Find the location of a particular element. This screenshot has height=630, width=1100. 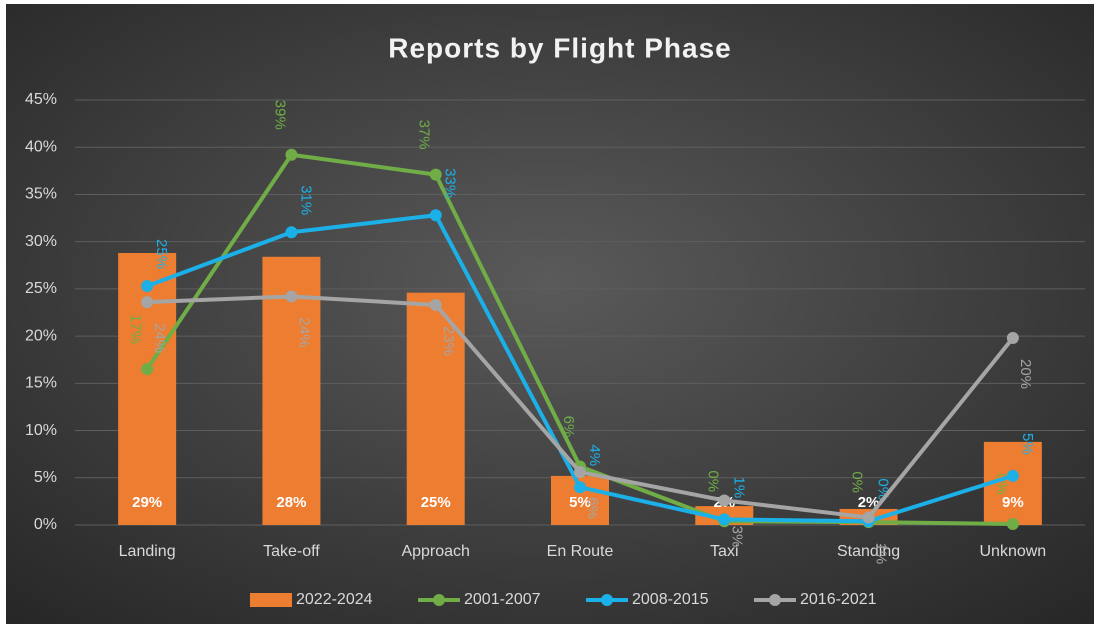

legend-label: 2016-2021 is located at coordinates (838, 599).